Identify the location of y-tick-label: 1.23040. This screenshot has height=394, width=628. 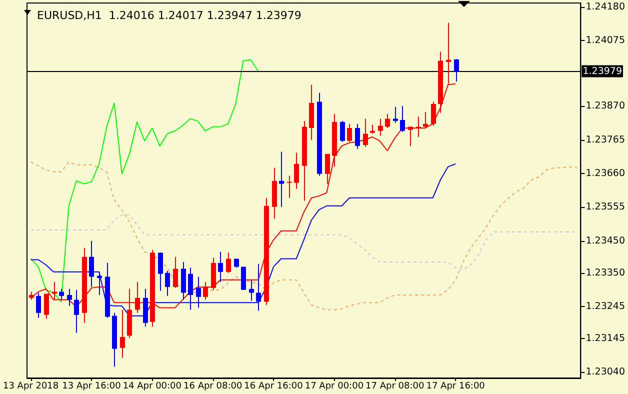
(606, 372).